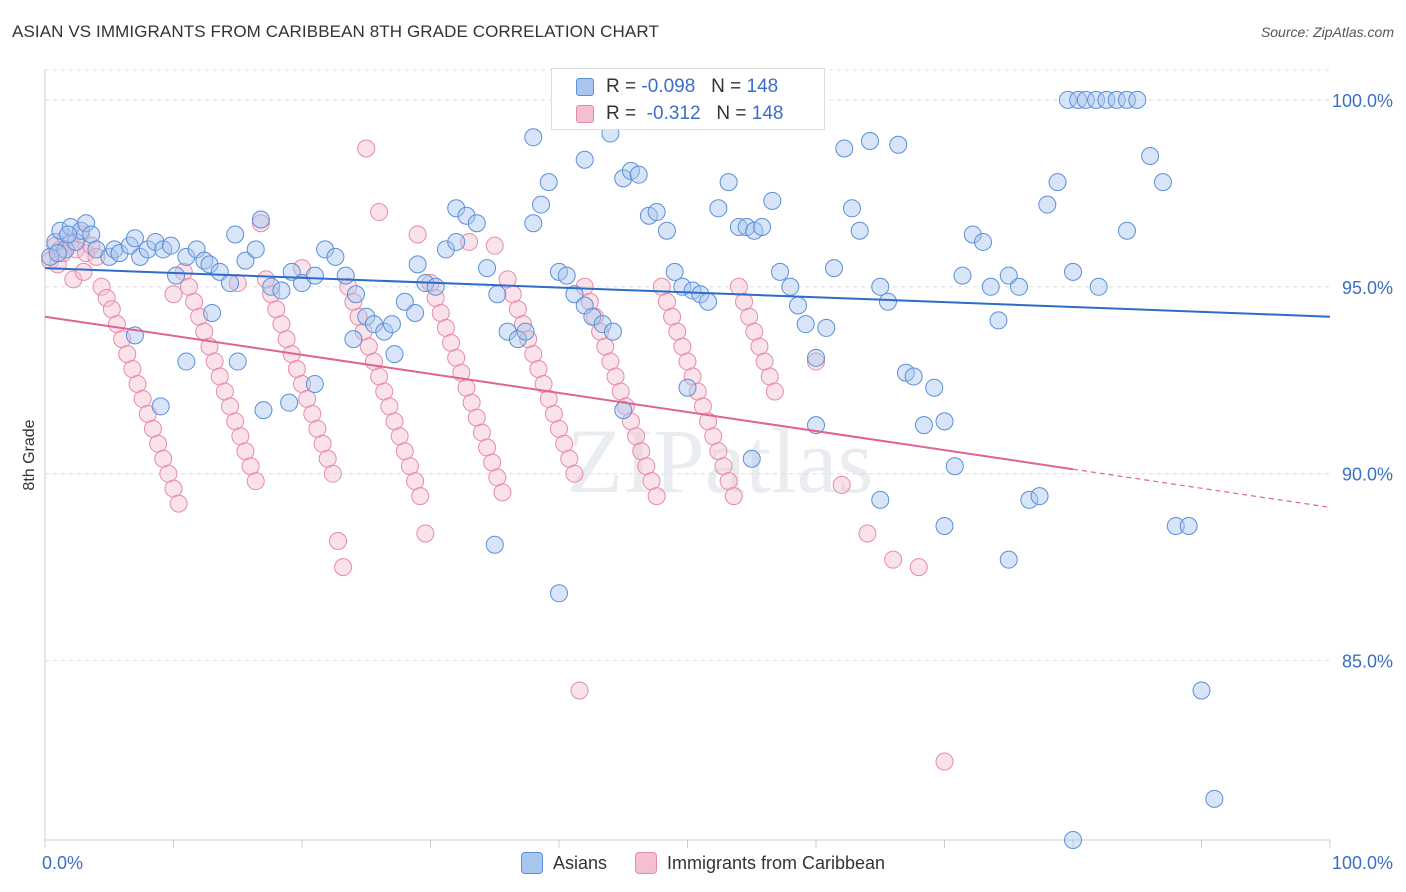  Describe the element at coordinates (767, 113) in the screenshot. I see `carib-n-value: 148` at that location.